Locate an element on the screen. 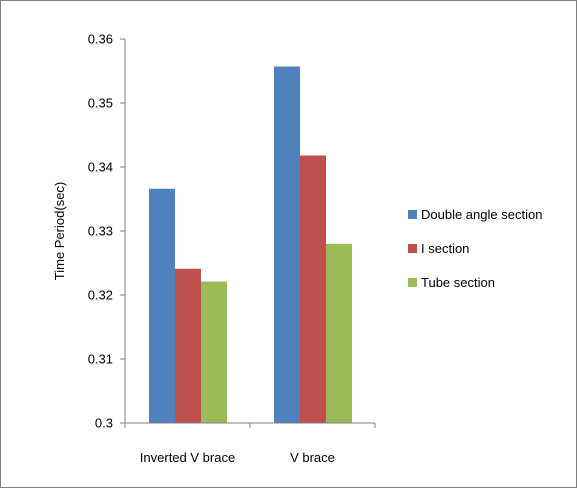  bar-tube-section-inverted-v-brace is located at coordinates (214, 352).